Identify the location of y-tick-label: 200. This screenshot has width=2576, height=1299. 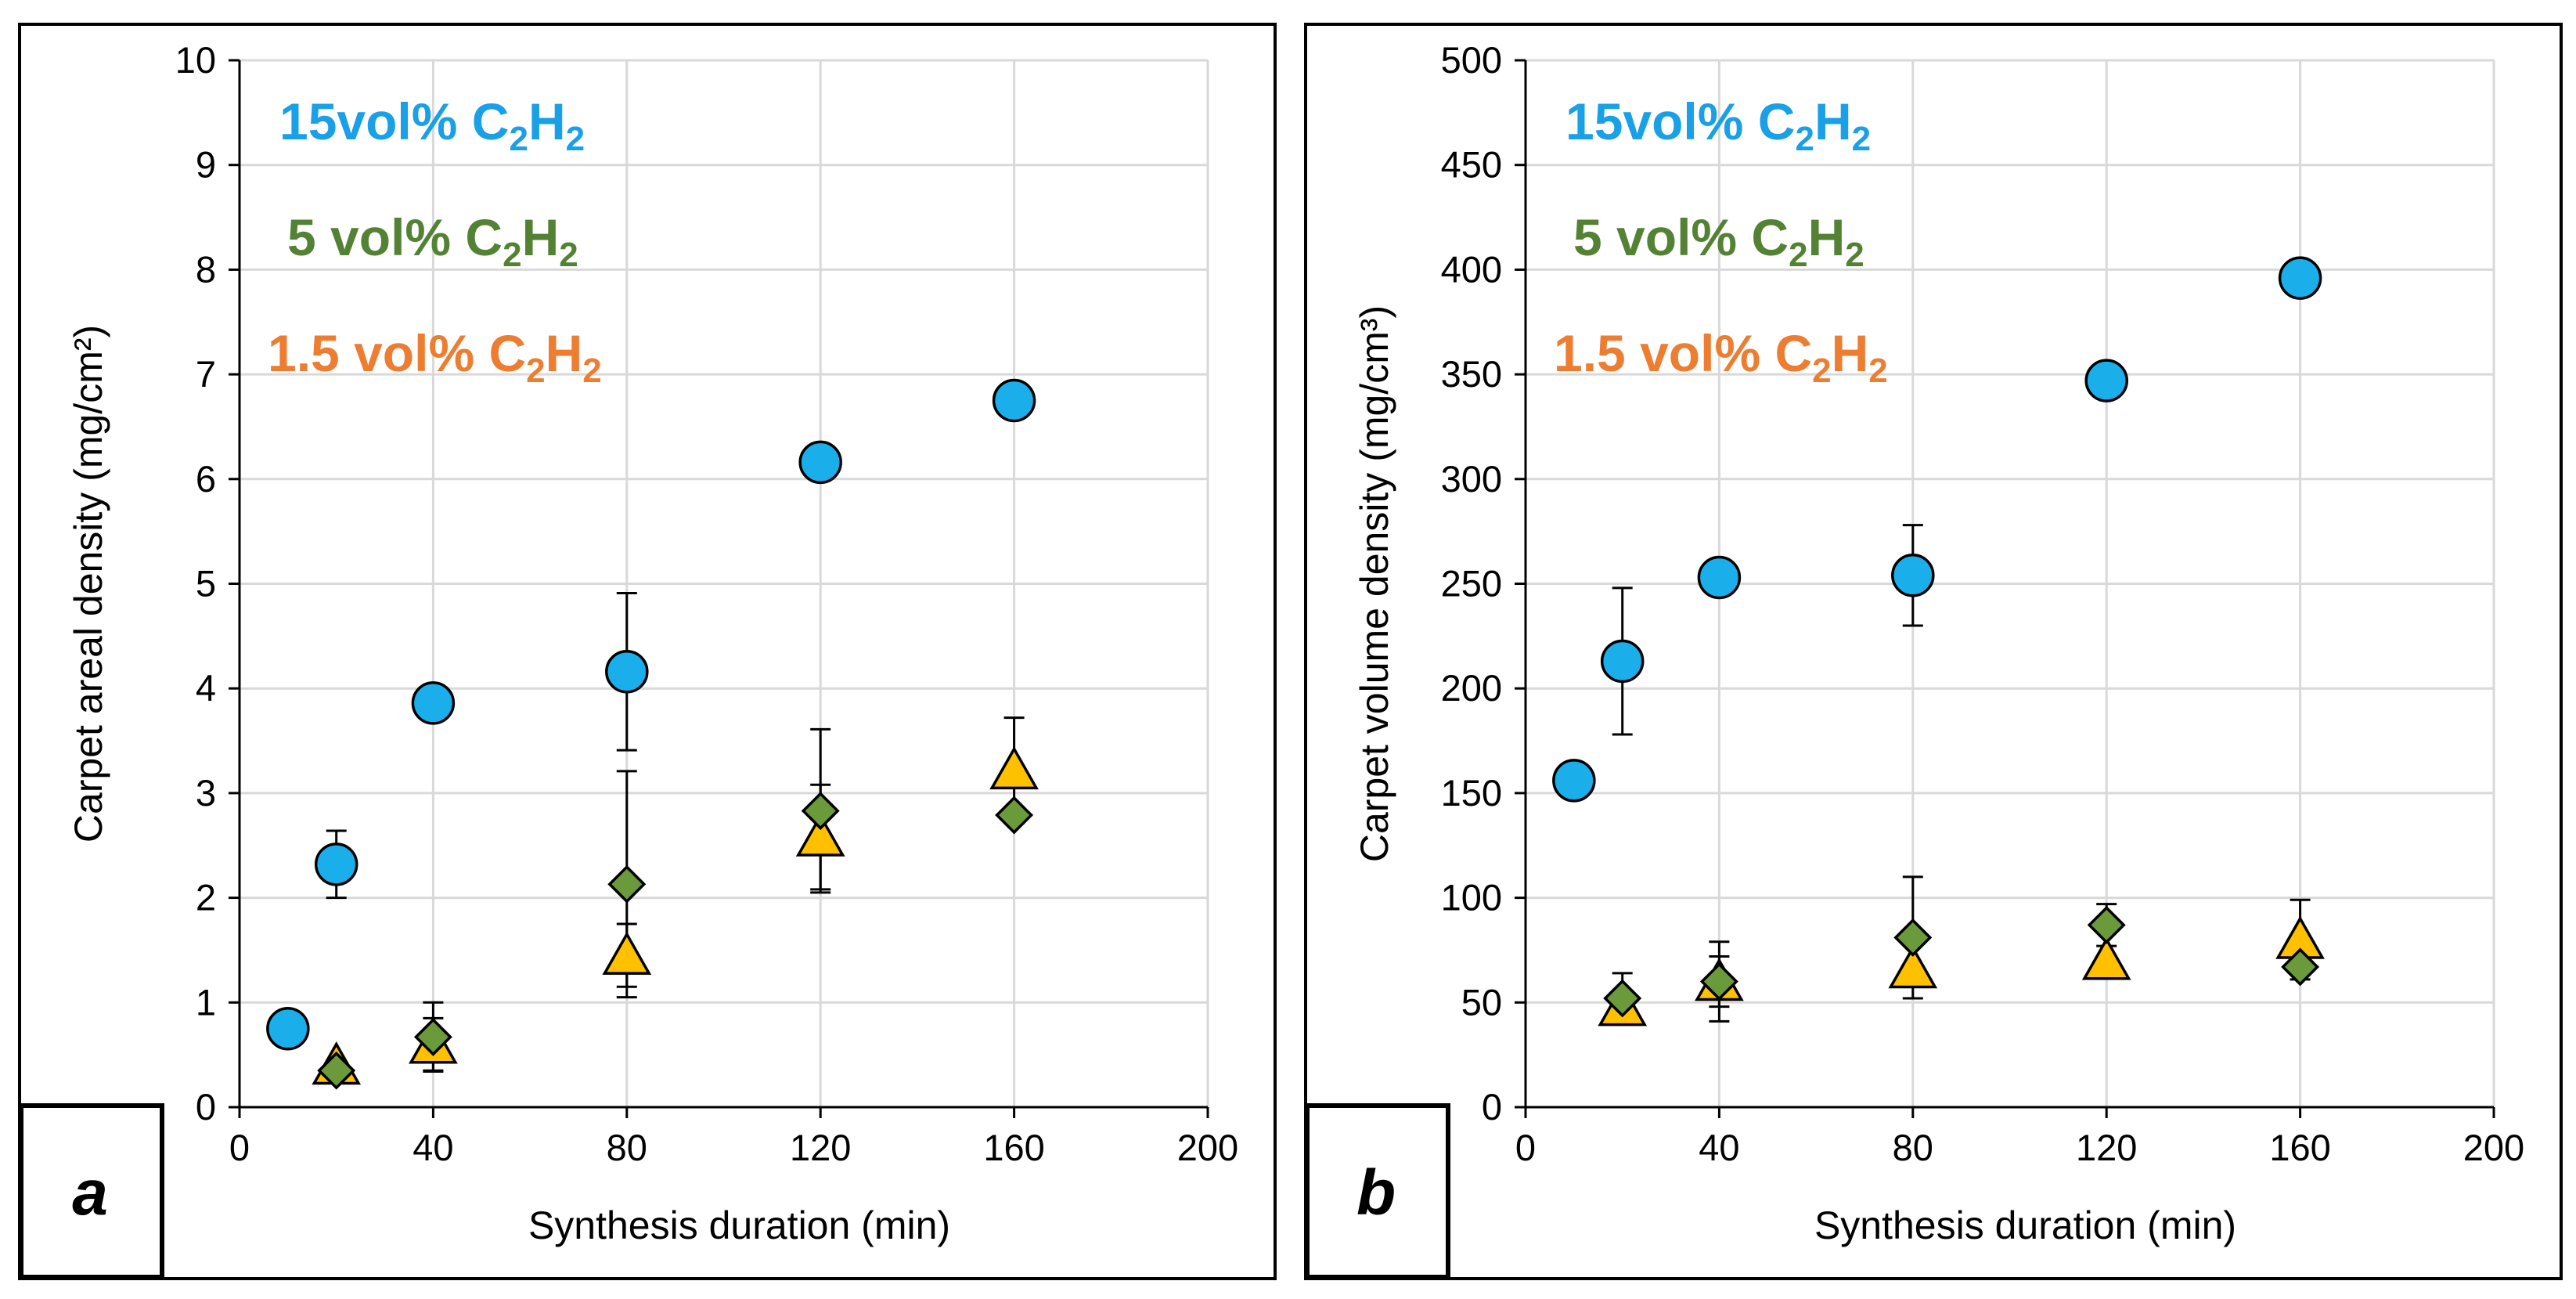
(1471, 688).